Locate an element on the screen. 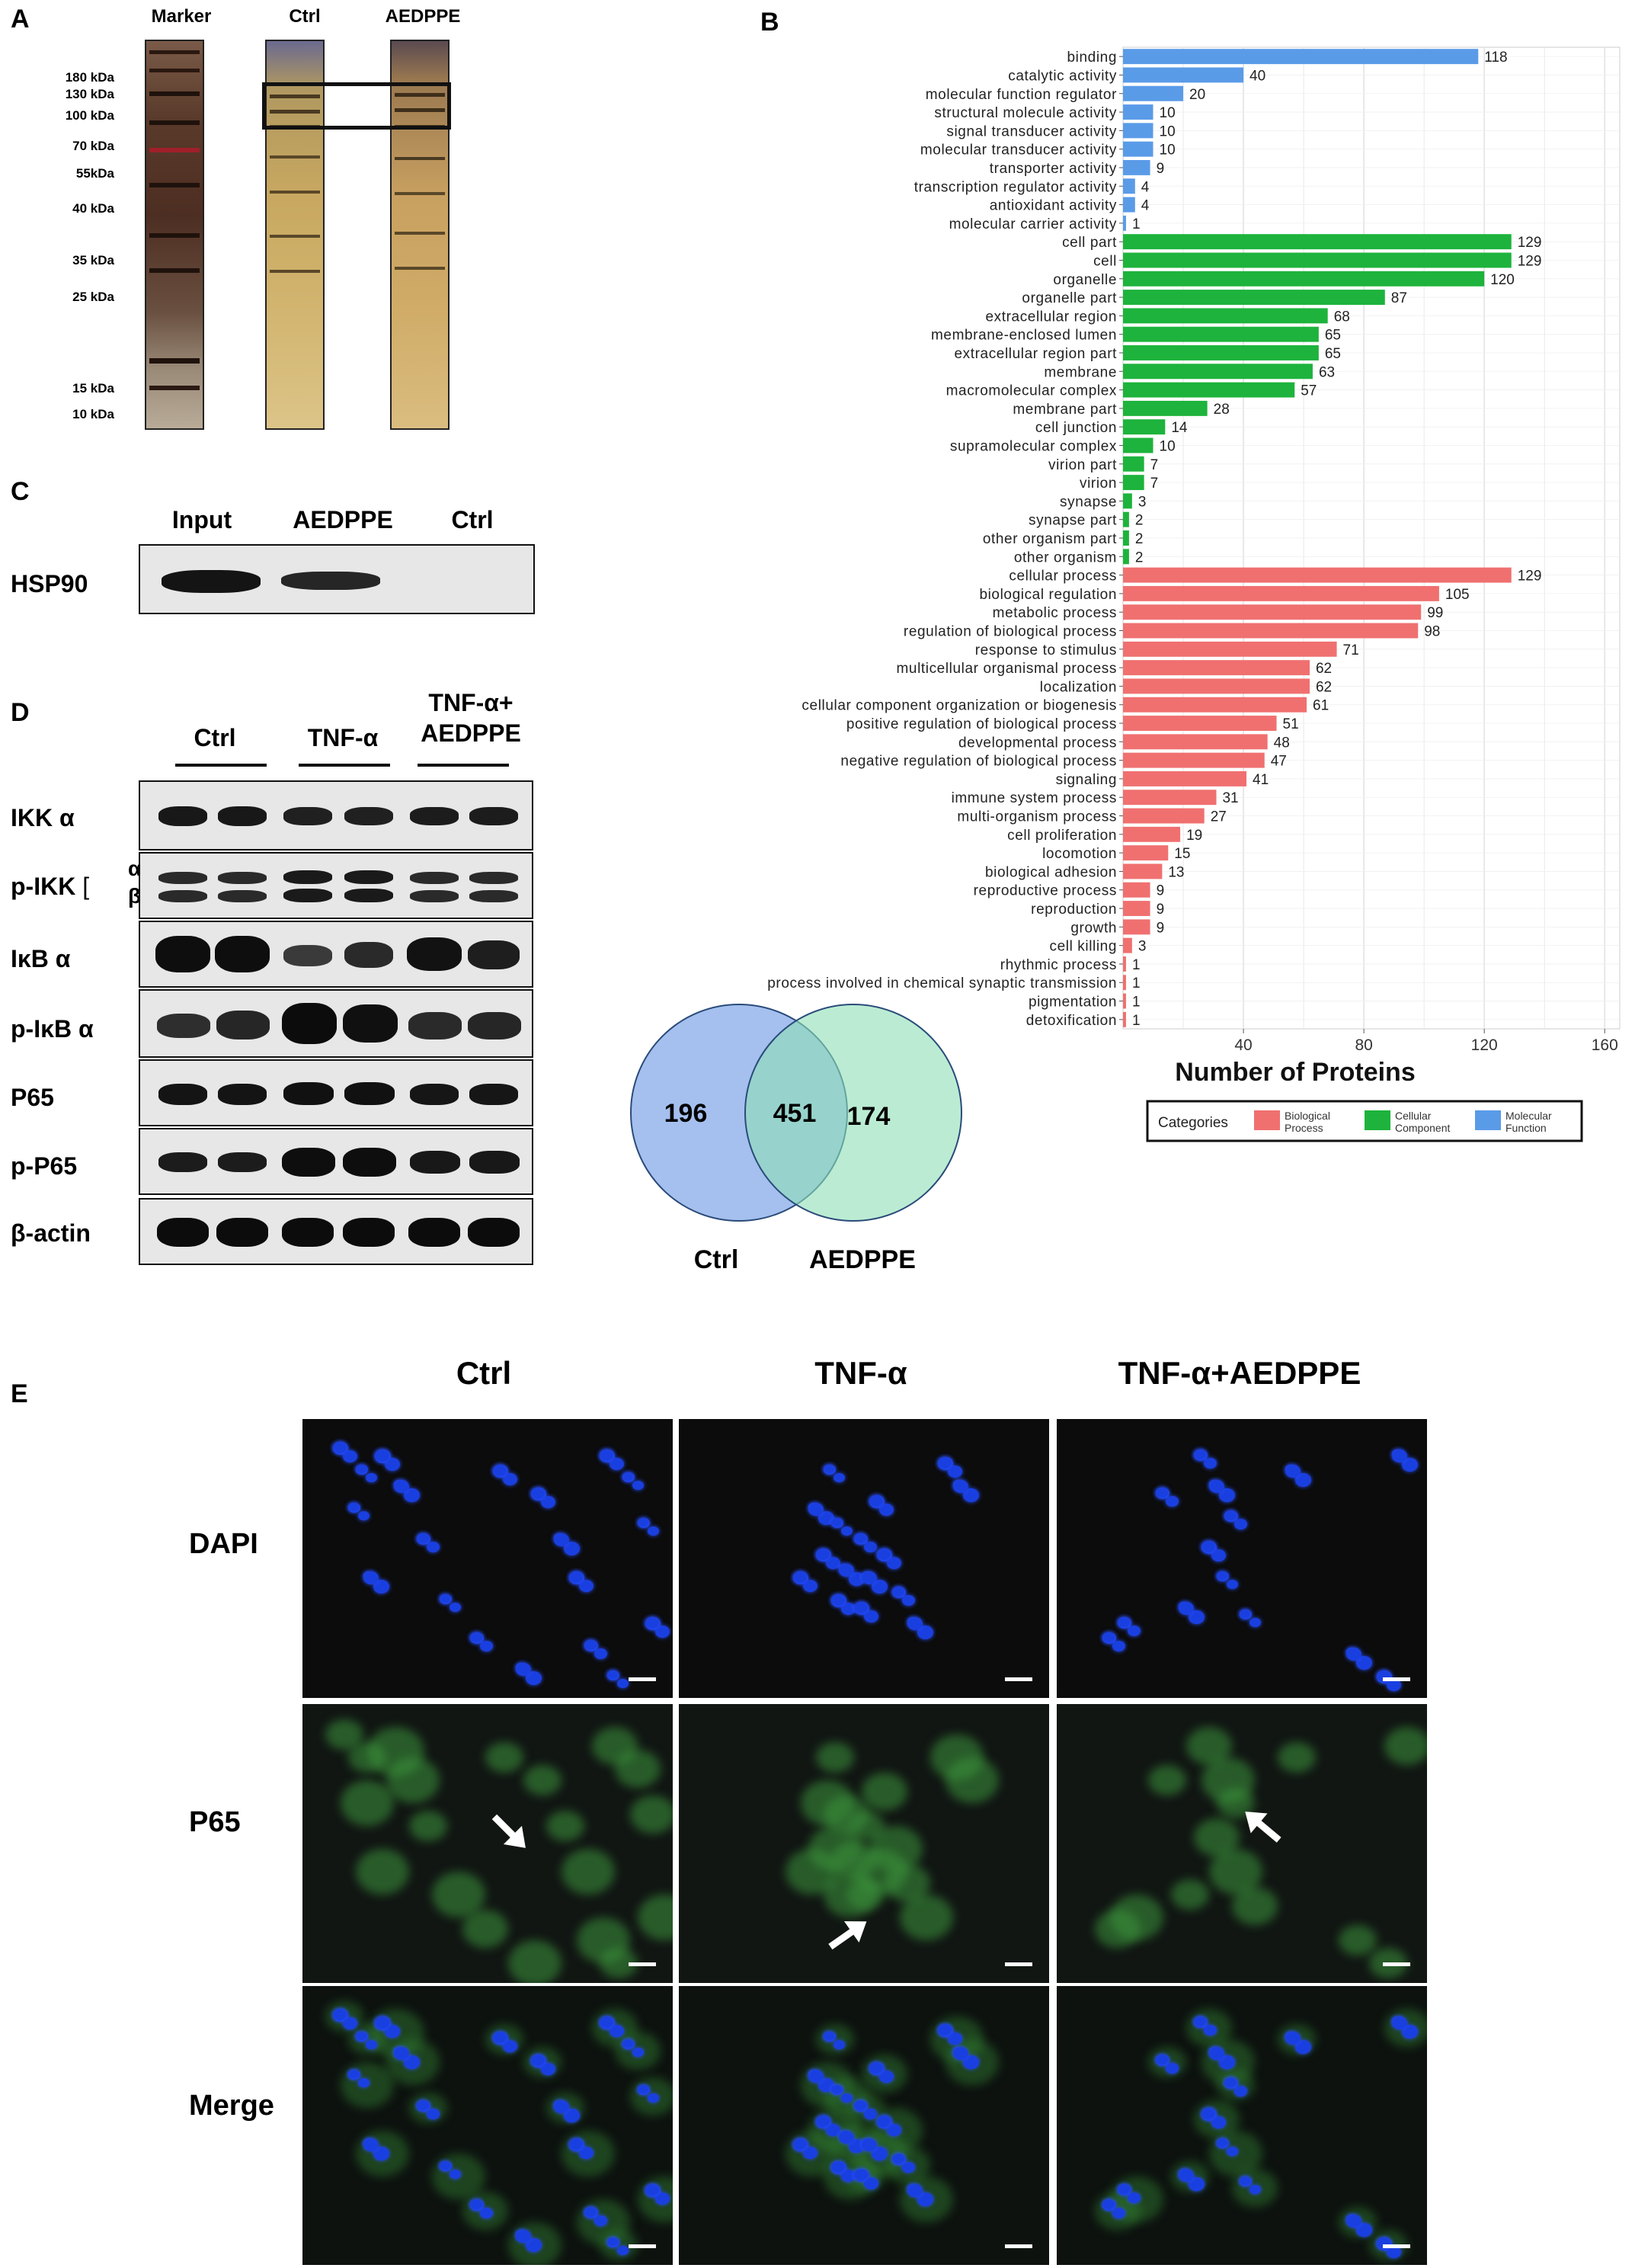 The image size is (1651, 2268). blot-beta-actin is located at coordinates (336, 1231).